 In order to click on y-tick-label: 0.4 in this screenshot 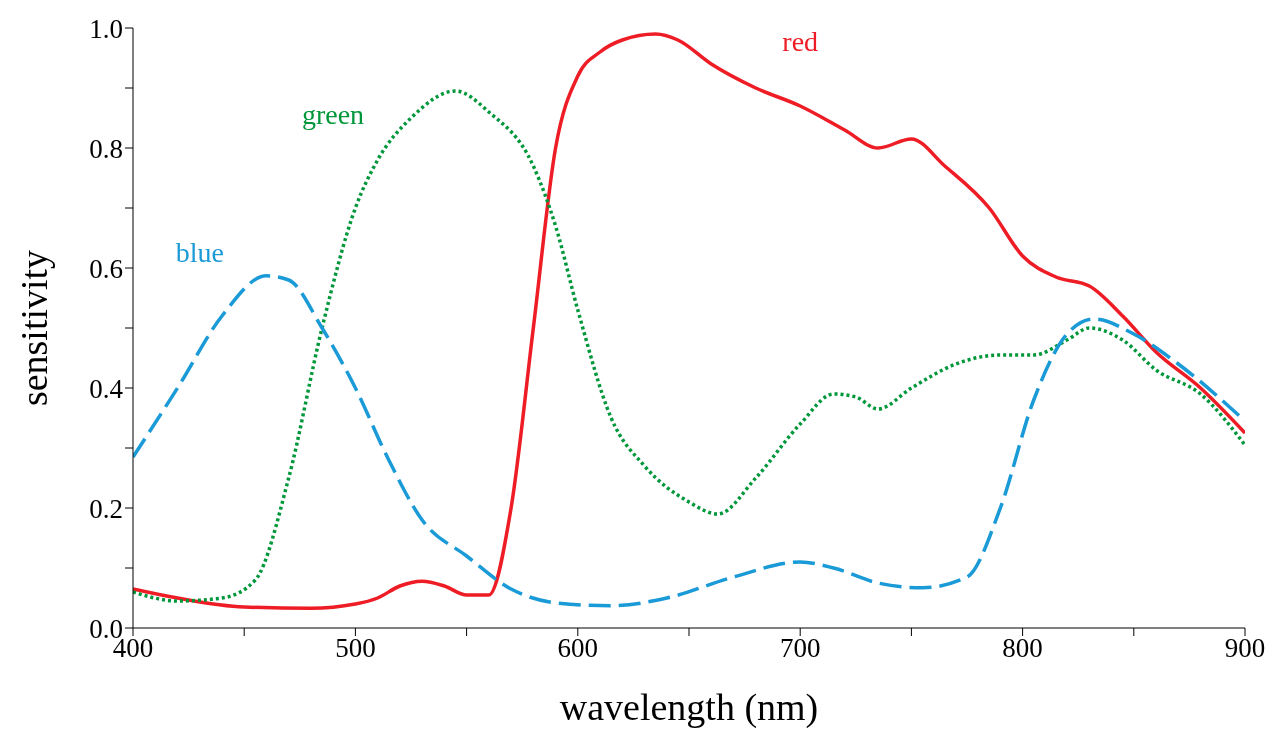, I will do `click(106, 388)`.